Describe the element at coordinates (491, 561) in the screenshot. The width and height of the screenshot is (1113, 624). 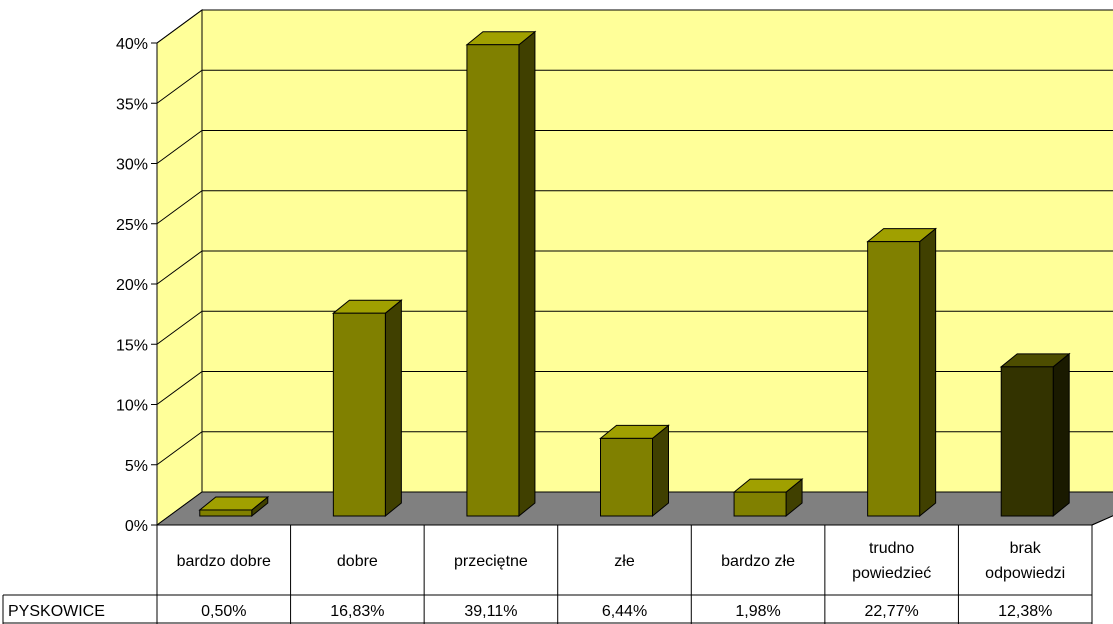
I see `category-label: przeciętne` at that location.